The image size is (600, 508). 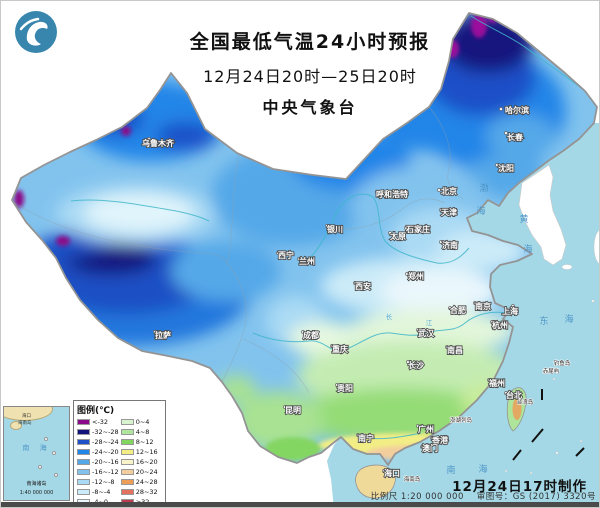 What do you see at coordinates (523, 219) in the screenshot?
I see `sea-name-char: 黄` at bounding box center [523, 219].